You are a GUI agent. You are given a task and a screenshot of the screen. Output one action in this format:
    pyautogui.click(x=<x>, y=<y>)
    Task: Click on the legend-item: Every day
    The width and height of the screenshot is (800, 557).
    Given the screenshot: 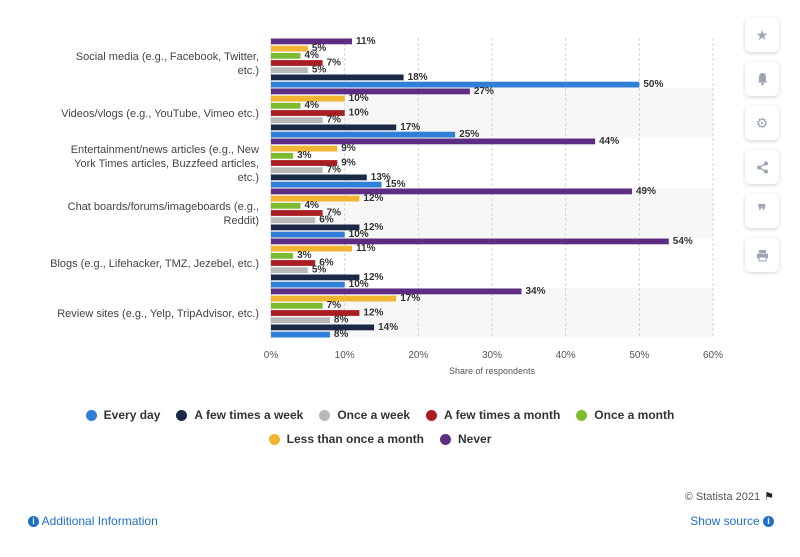 What is the action you would take?
    pyautogui.click(x=123, y=415)
    